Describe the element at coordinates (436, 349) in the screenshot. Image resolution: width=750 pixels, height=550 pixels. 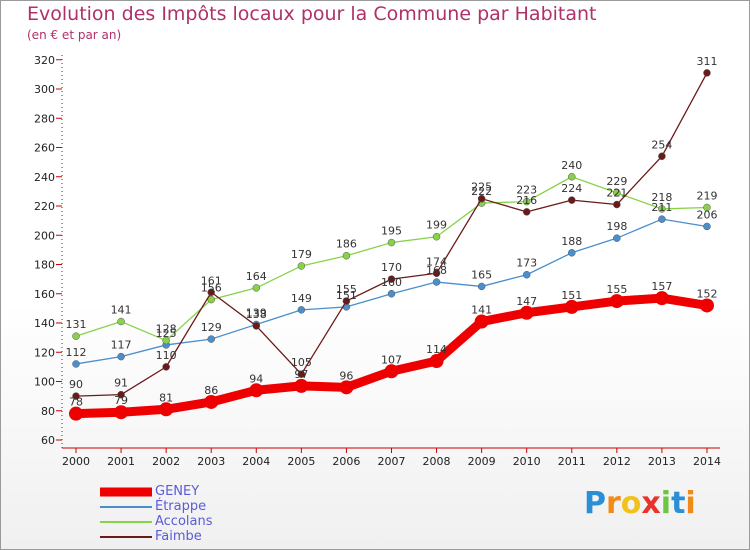
I see `data-label-geney: 114` at that location.